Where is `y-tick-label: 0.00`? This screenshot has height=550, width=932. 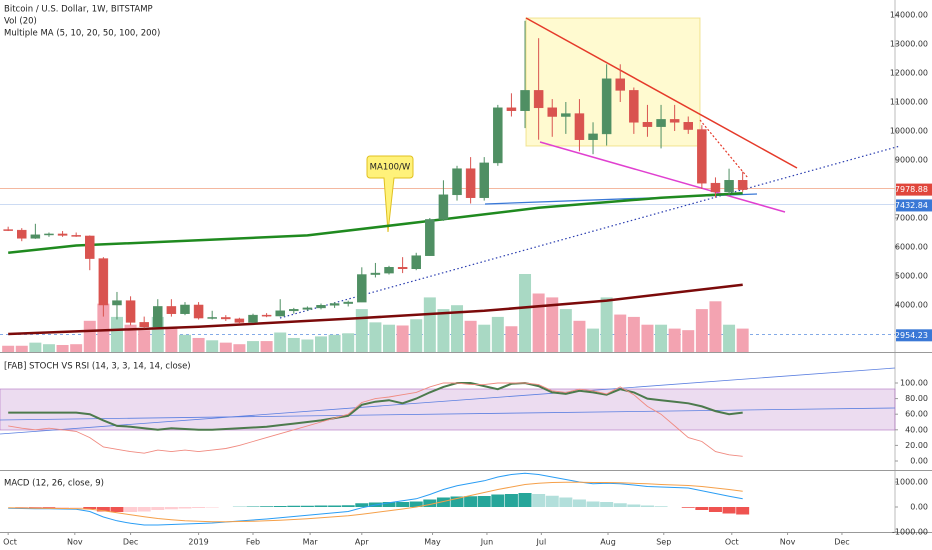
y-tick-label: 0.00 is located at coordinates (919, 507).